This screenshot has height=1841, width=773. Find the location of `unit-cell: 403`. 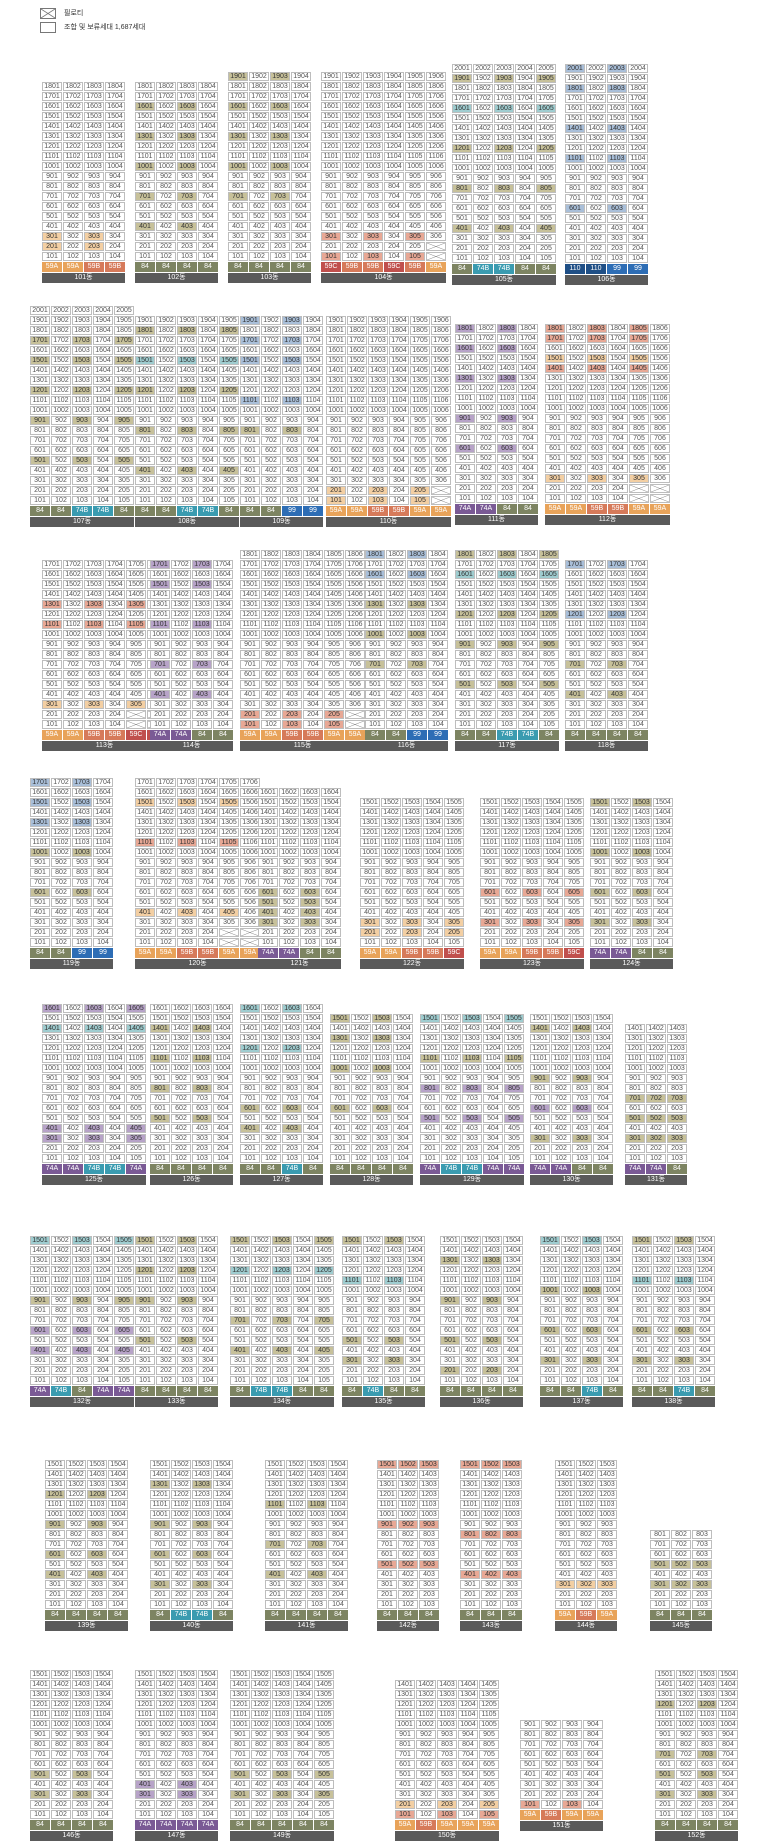

unit-cell: 403 is located at coordinates (292, 694).